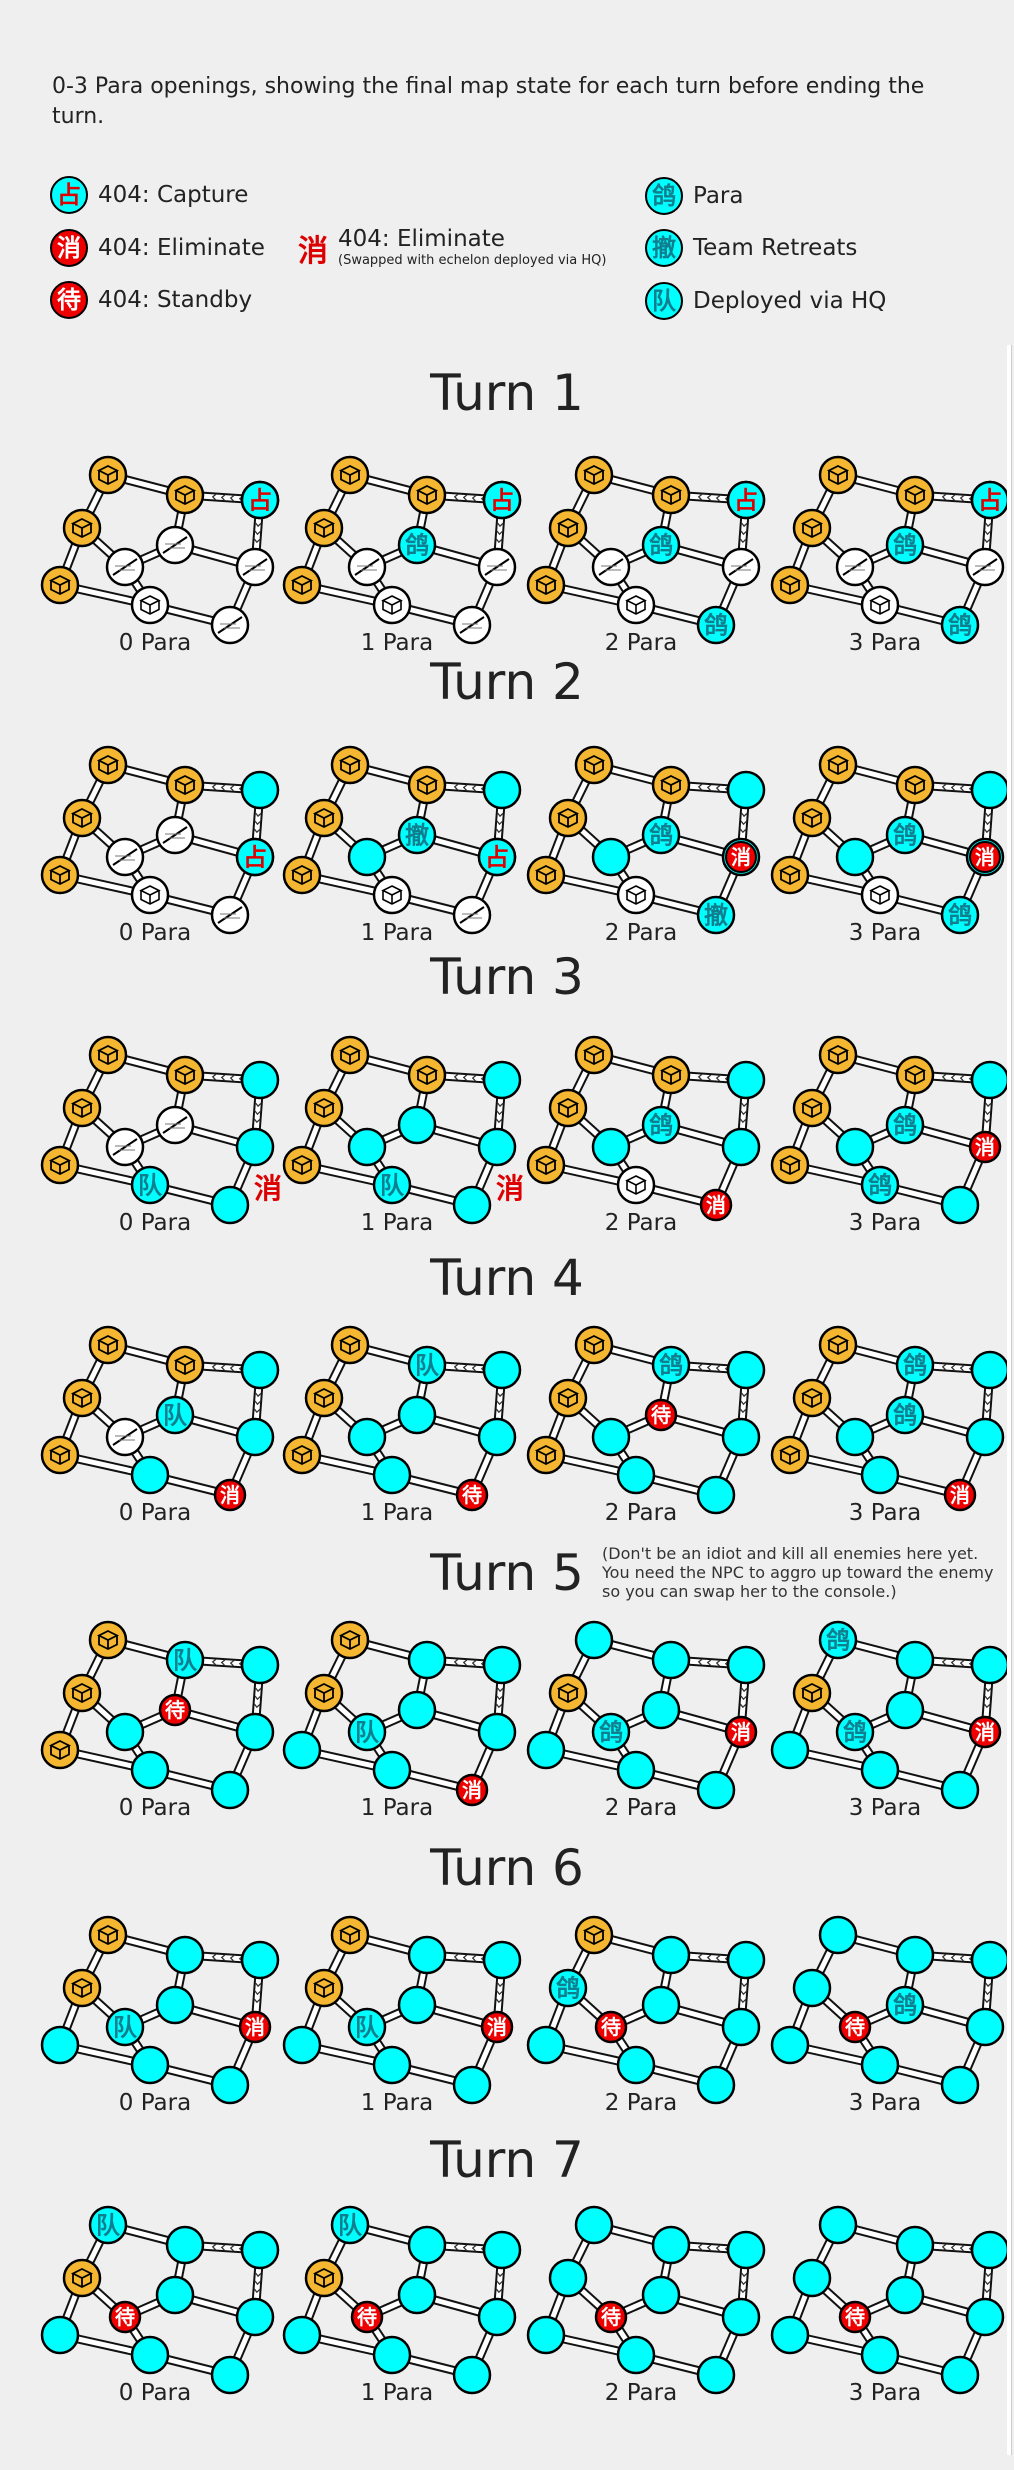 The image size is (1014, 2470). What do you see at coordinates (507, 682) in the screenshot?
I see `turn-2-title: Turn 2` at bounding box center [507, 682].